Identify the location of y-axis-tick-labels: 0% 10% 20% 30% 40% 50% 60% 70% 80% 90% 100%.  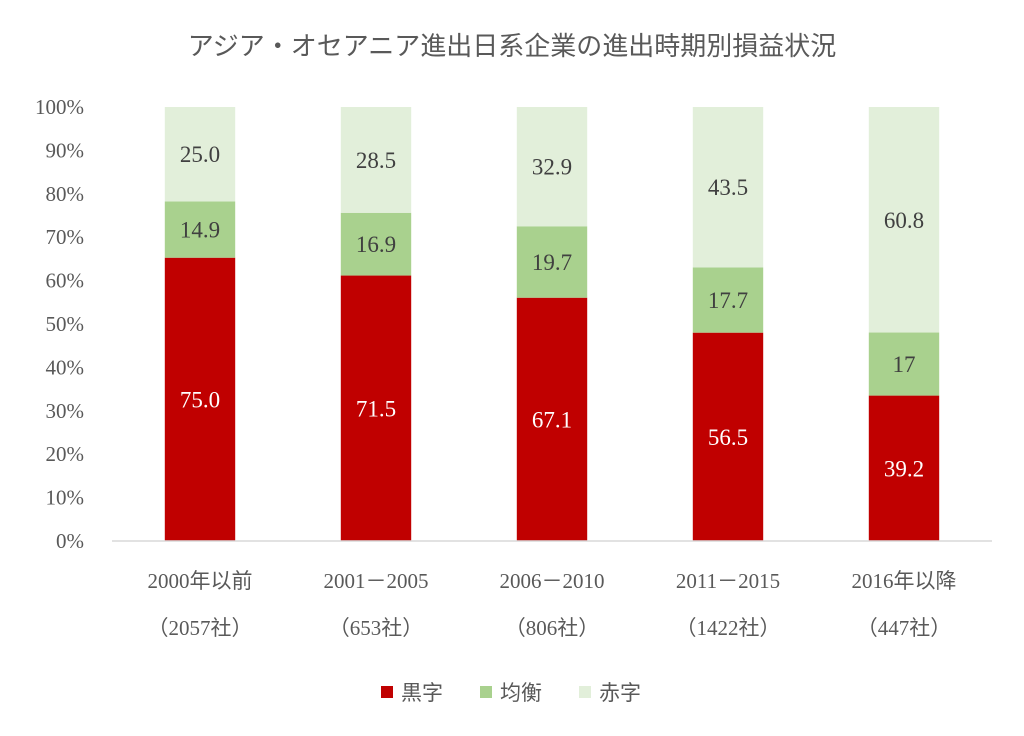
(59, 324).